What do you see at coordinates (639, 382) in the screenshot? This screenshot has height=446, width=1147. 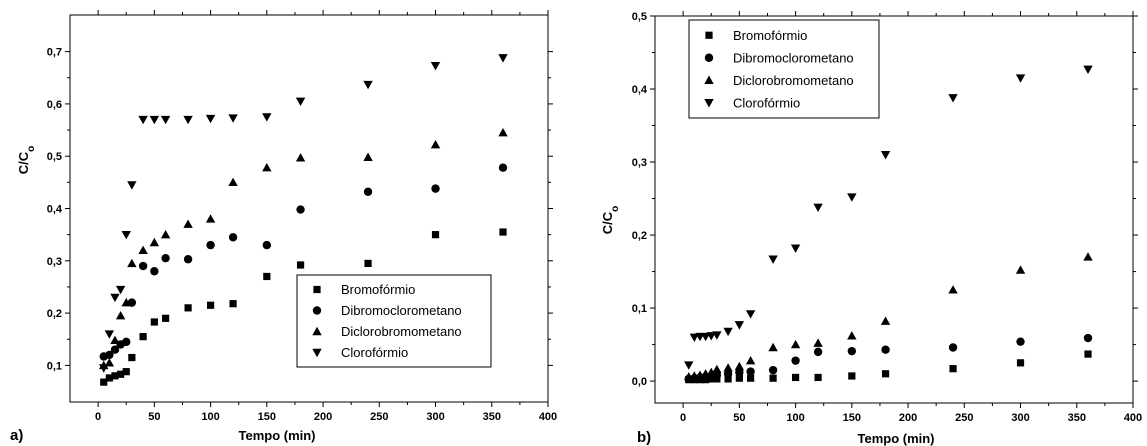 I see `y-tick-label: 0,0` at bounding box center [639, 382].